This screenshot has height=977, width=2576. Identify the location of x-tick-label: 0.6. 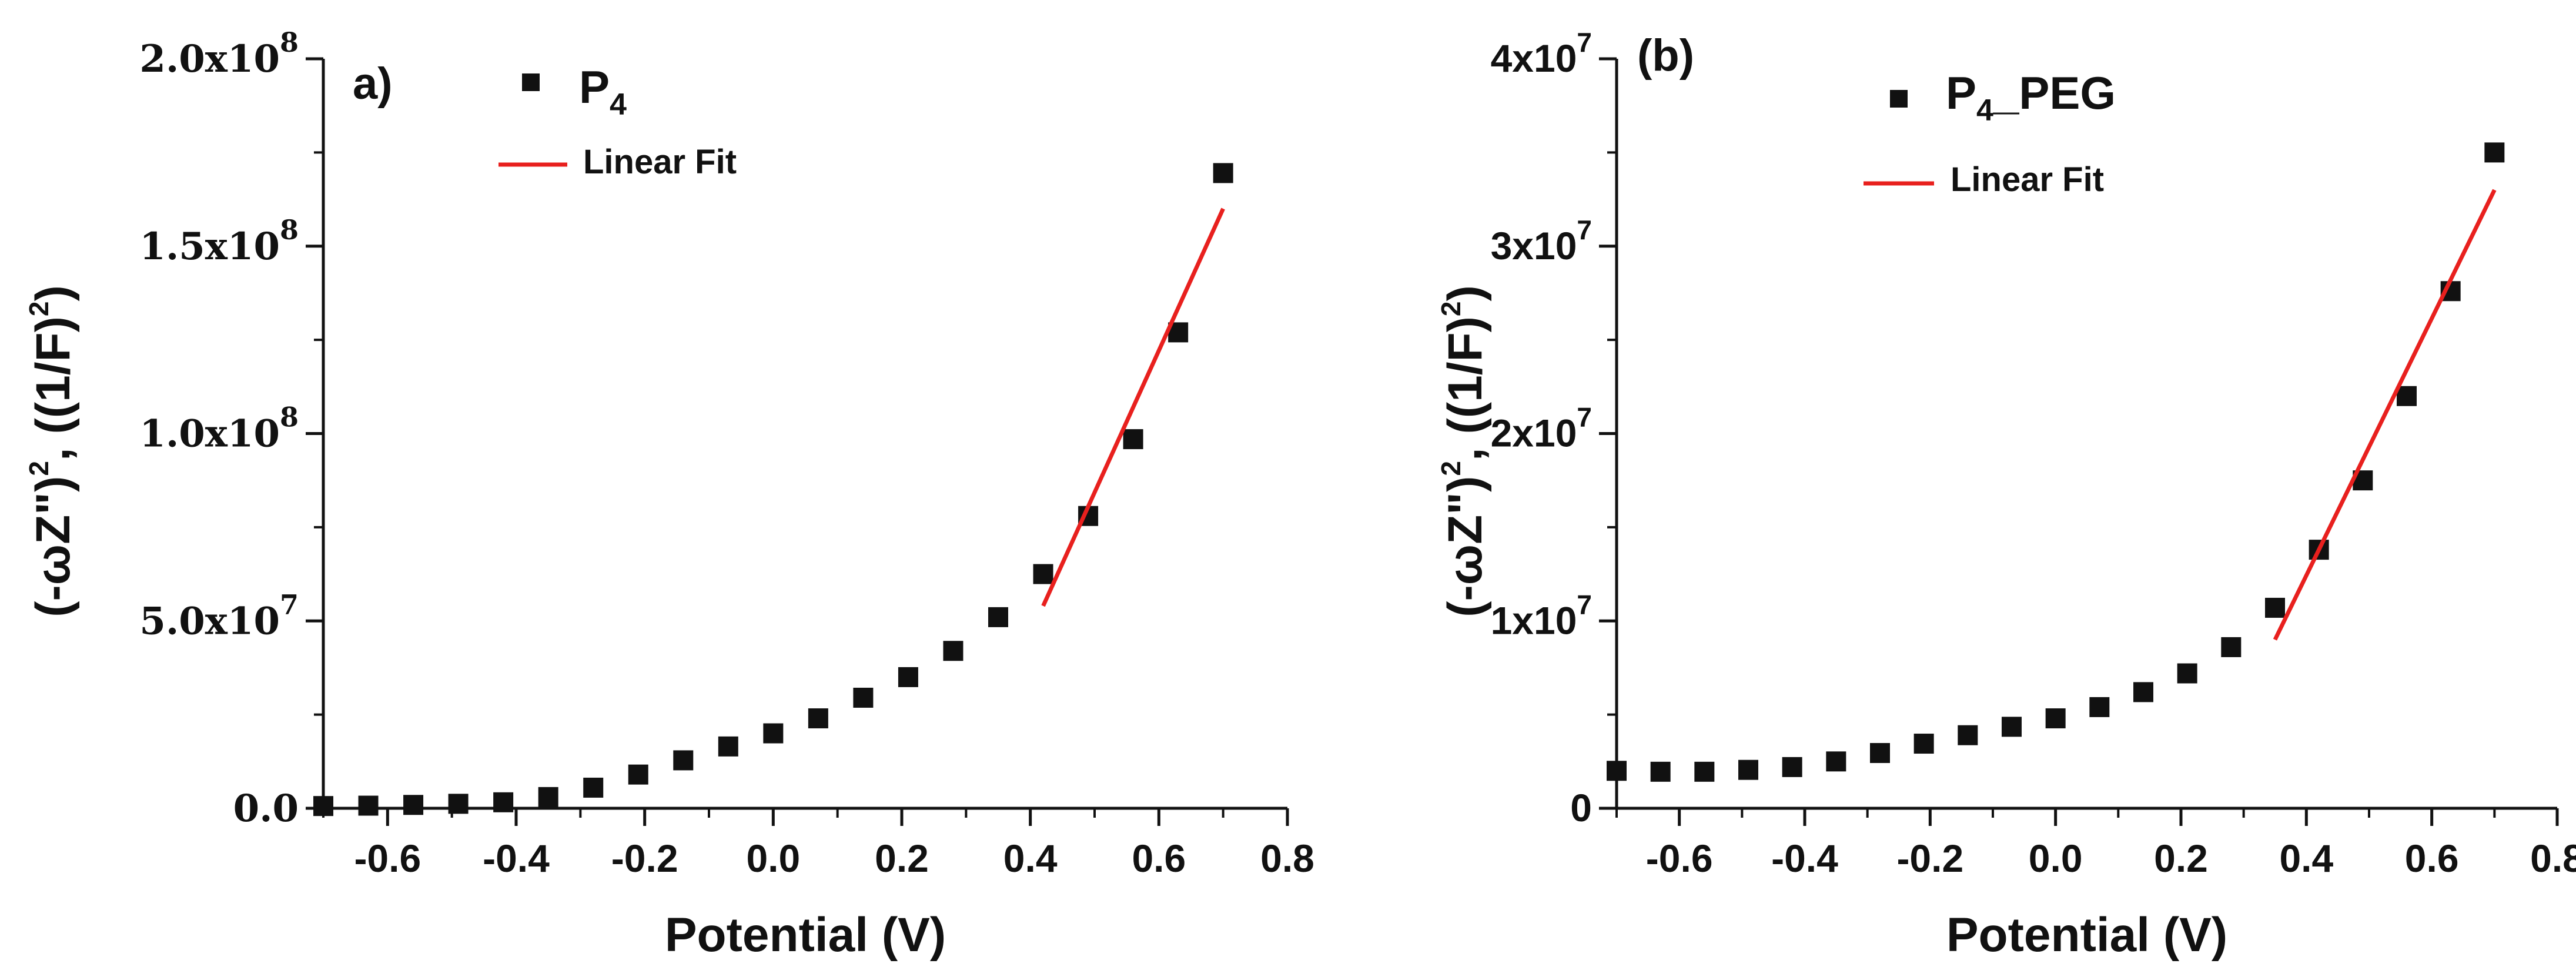
(1159, 858).